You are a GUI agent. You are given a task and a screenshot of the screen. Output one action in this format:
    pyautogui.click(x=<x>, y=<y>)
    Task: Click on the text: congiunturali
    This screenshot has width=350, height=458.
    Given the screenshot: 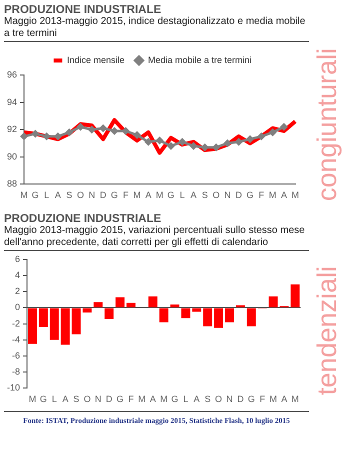 What is the action you would take?
    pyautogui.click(x=327, y=125)
    